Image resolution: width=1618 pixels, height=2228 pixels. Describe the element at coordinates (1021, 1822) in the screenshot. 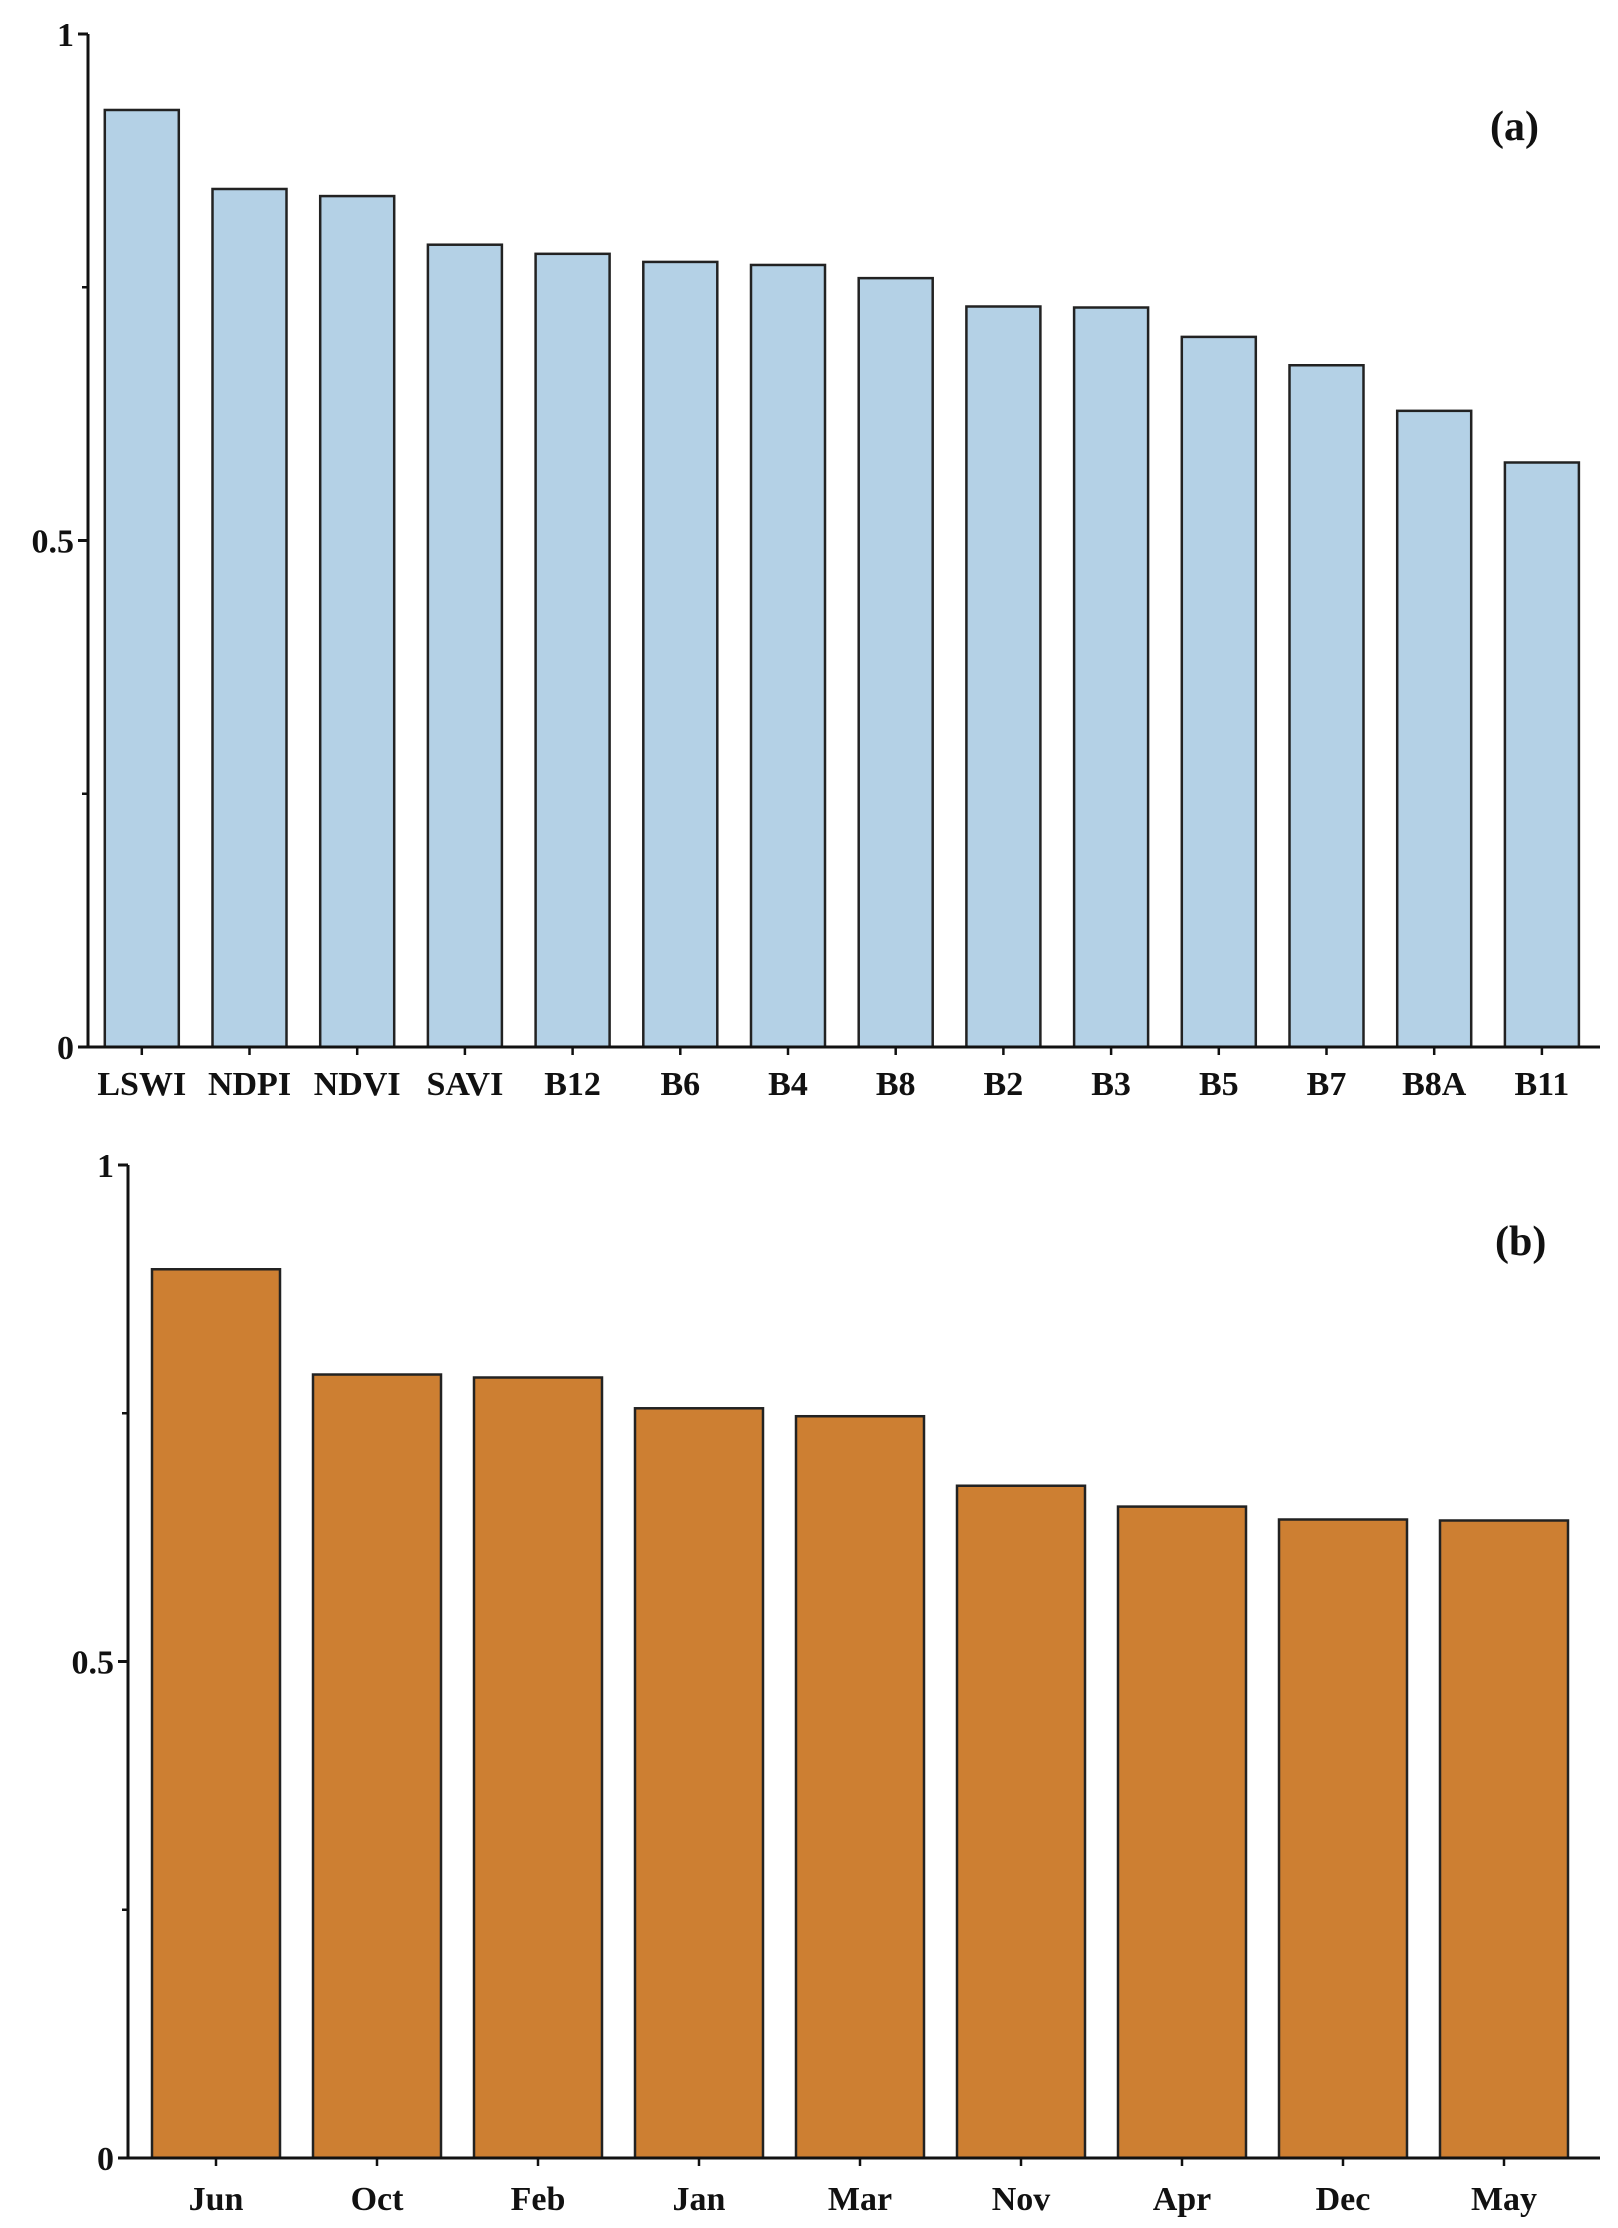

I see `bar-nov` at that location.